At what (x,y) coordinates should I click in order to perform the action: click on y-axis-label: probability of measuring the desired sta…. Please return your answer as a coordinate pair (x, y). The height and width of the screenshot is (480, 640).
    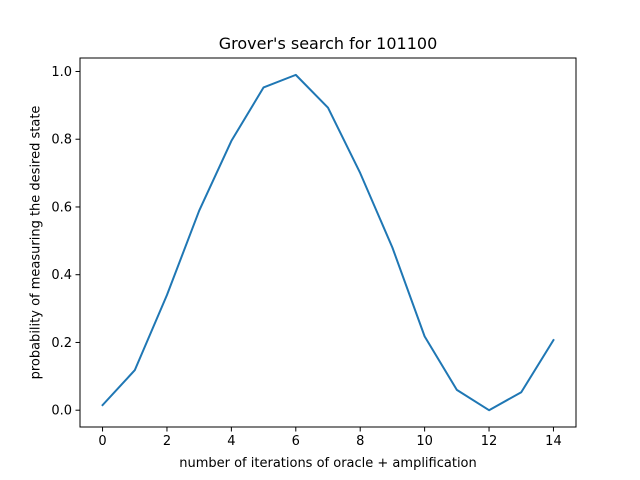
    Looking at the image, I should click on (36, 243).